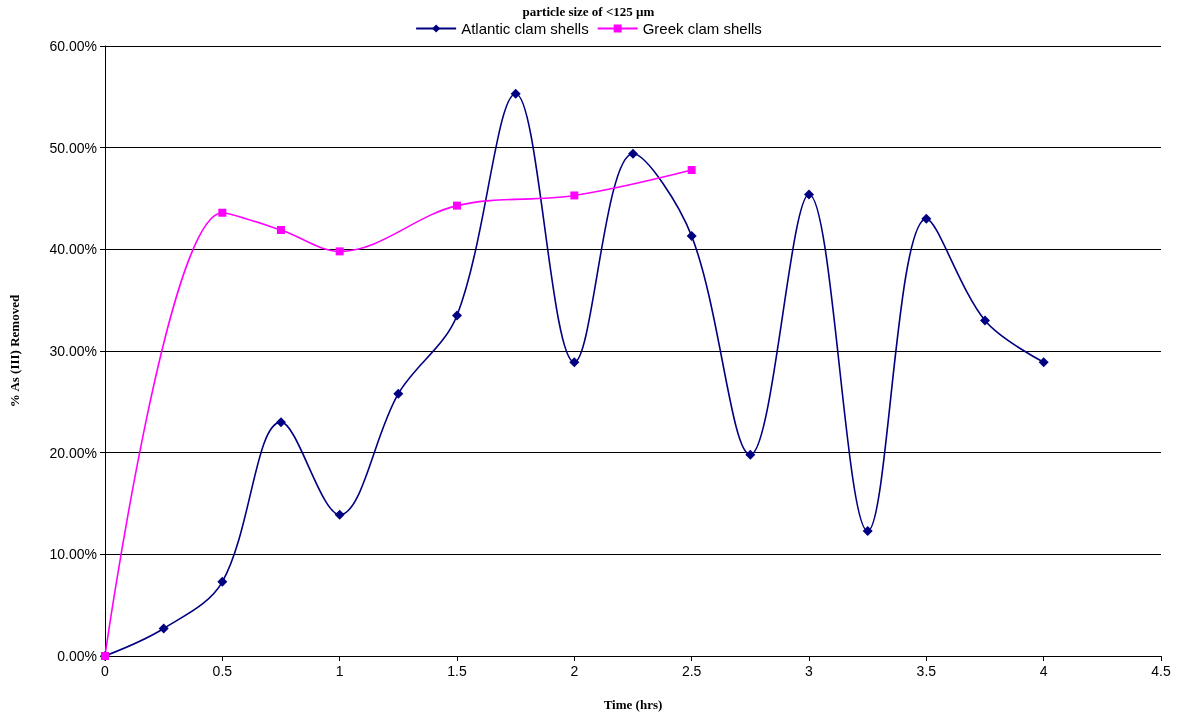 The image size is (1177, 719). Describe the element at coordinates (339, 671) in the screenshot. I see `x-tick-label: 1` at that location.